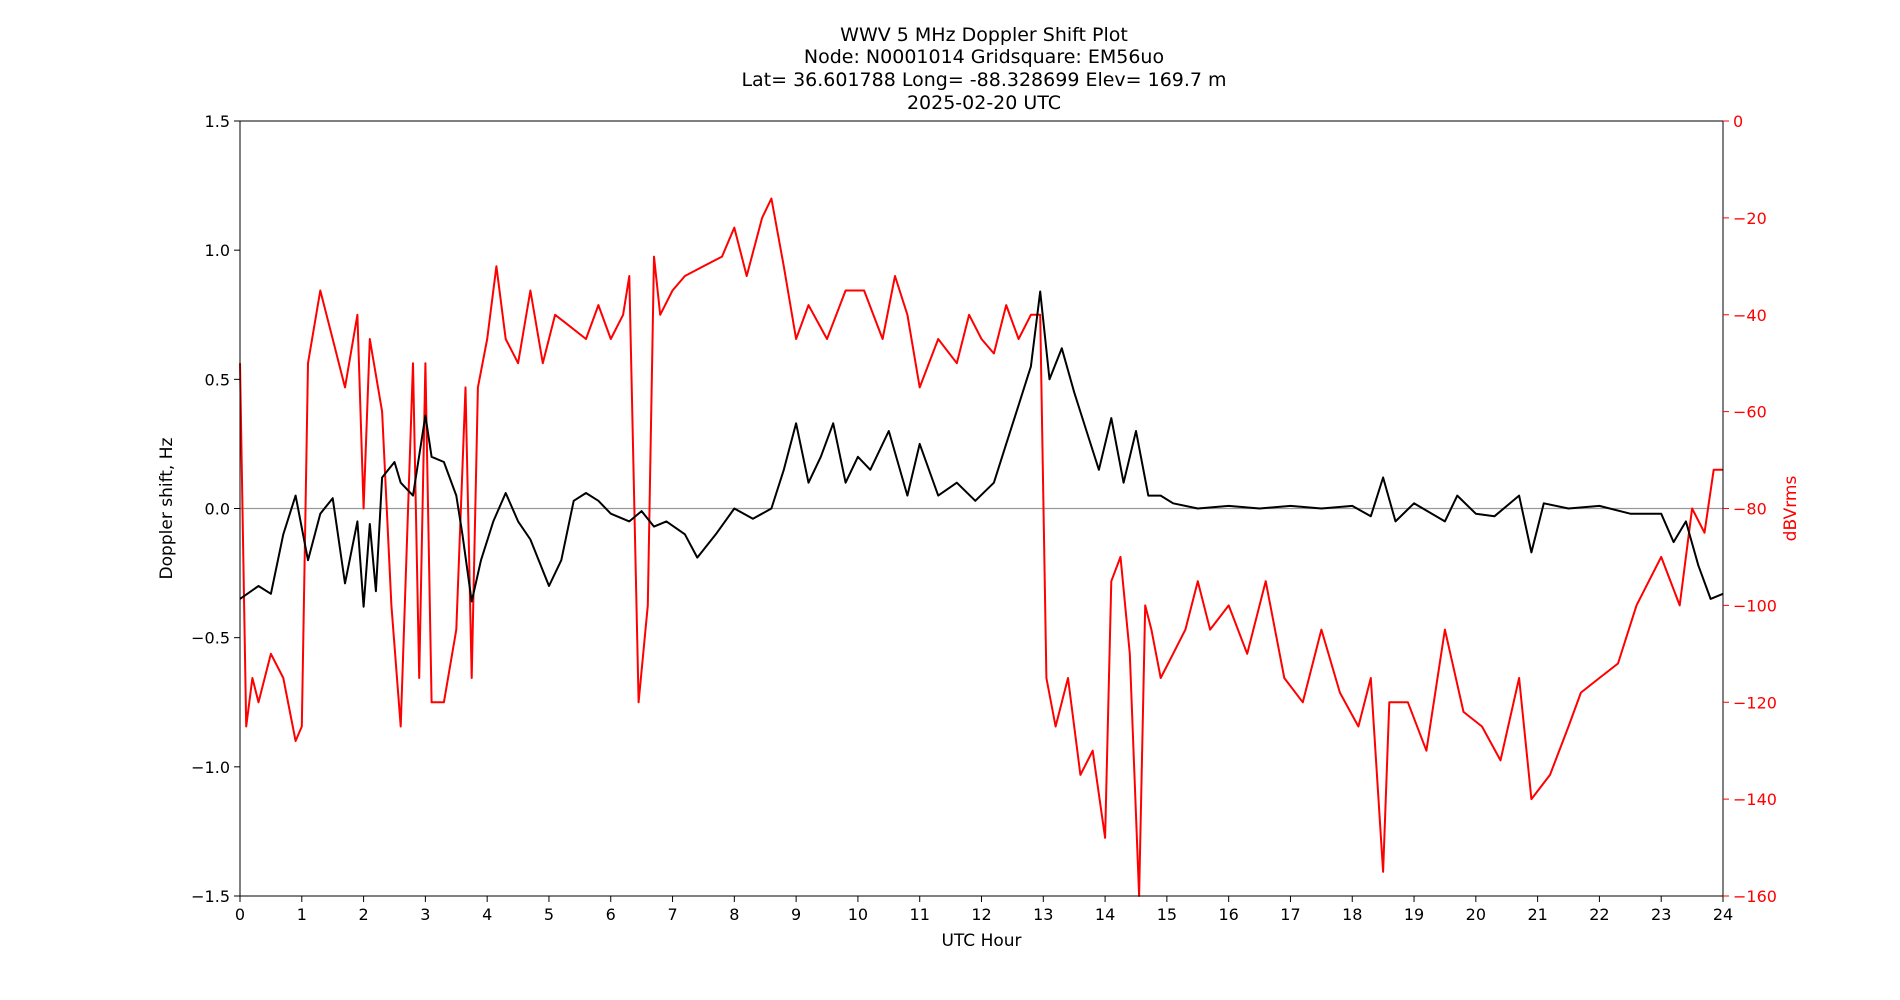 This screenshot has width=1900, height=1000. What do you see at coordinates (1228, 914) in the screenshot?
I see `x-tick-label: 16` at bounding box center [1228, 914].